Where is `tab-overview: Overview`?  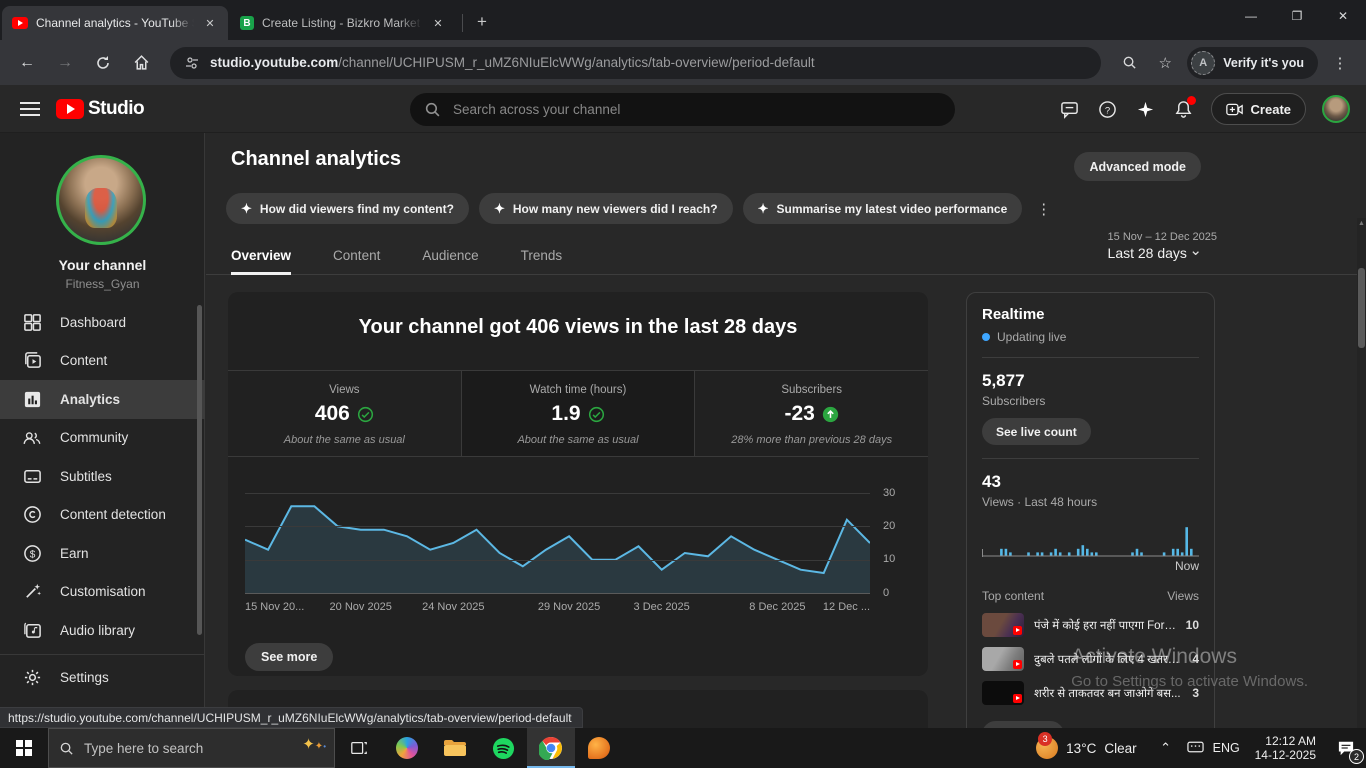 tab-overview: Overview is located at coordinates (261, 256).